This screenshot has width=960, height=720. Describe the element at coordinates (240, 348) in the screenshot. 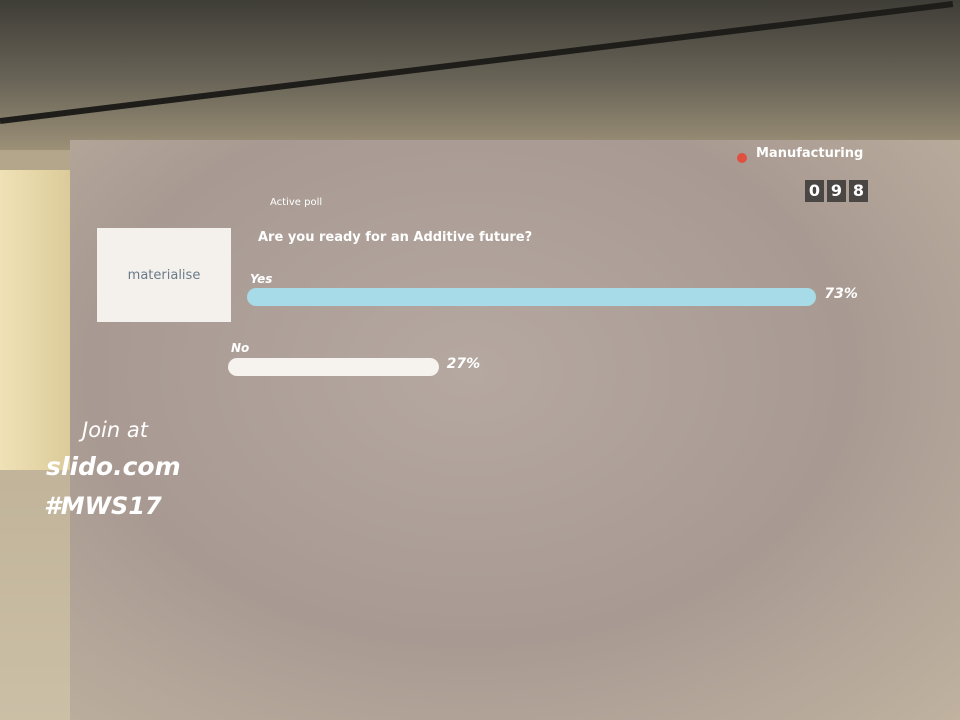

I see `option-label: No` at that location.